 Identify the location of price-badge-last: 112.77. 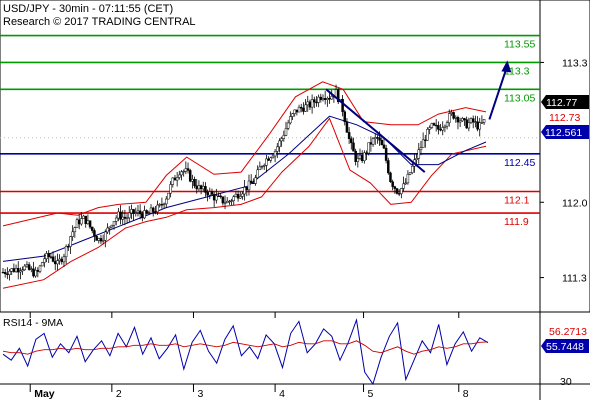
(561, 103).